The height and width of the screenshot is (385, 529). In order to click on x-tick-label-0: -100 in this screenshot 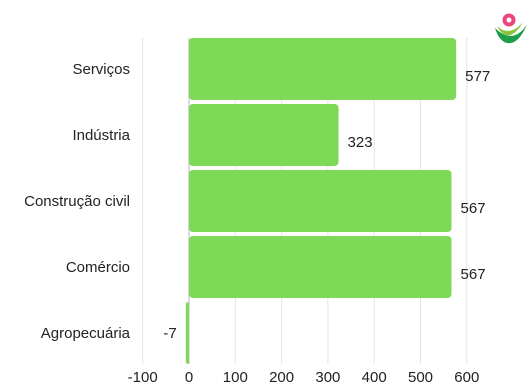, I will do `click(143, 377)`.